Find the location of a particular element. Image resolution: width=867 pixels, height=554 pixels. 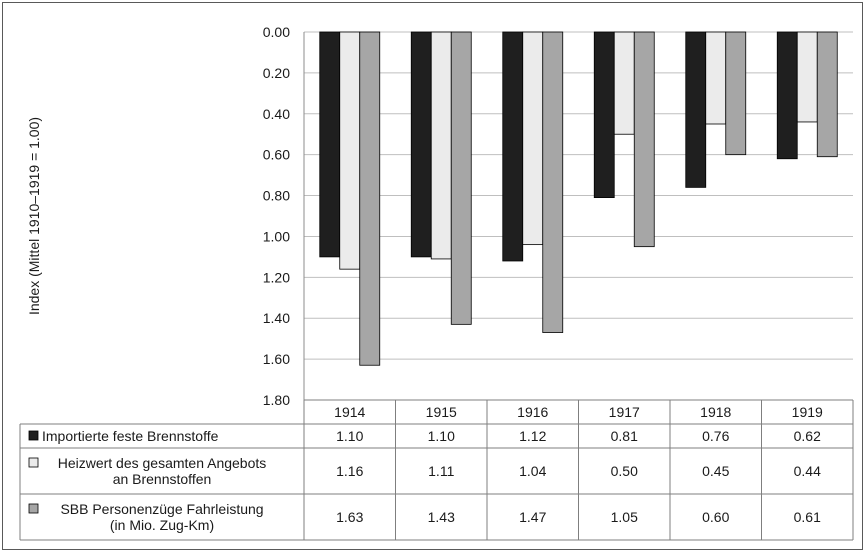

data-label: 1.63 is located at coordinates (349, 517).